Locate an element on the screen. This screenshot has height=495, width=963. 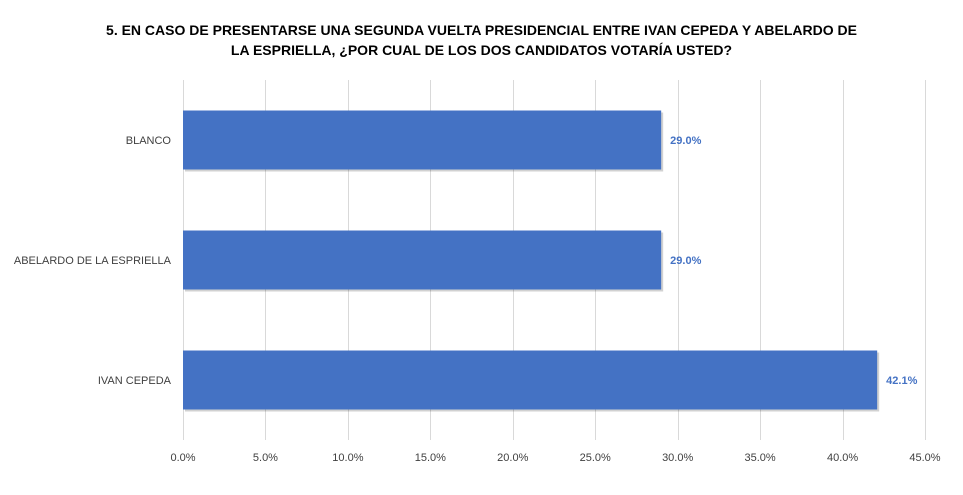
x-tick-label-9: 45.0% is located at coordinates (924, 458).